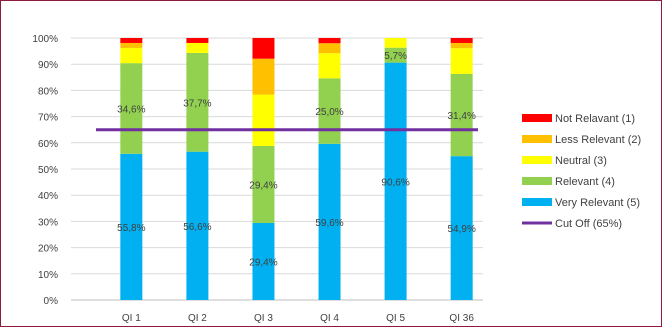 The height and width of the screenshot is (331, 662). Describe the element at coordinates (461, 318) in the screenshot. I see `x-tick-label: QI 36` at that location.